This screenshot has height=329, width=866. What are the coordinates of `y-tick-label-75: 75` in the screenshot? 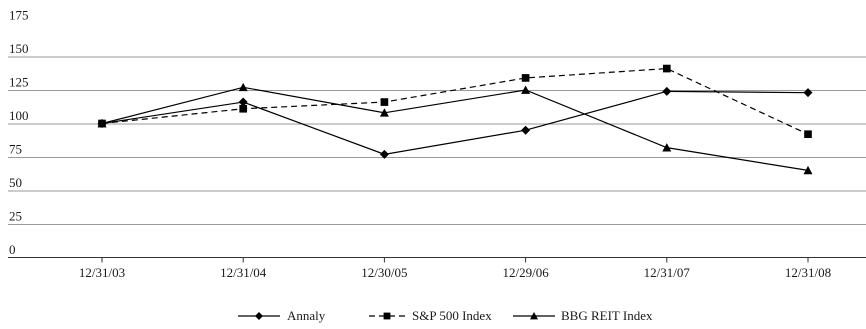 It's located at (15, 149).